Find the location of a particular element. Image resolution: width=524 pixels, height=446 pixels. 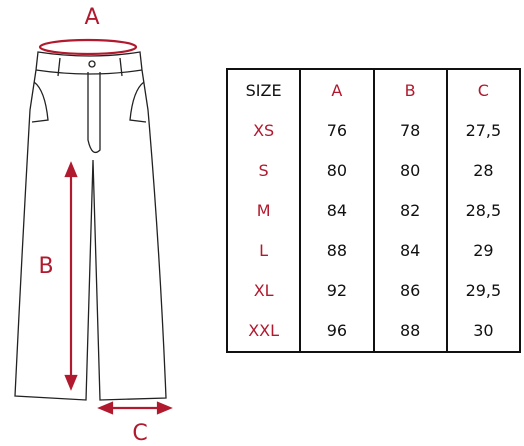

measure-cell: 27,5 is located at coordinates (483, 130).